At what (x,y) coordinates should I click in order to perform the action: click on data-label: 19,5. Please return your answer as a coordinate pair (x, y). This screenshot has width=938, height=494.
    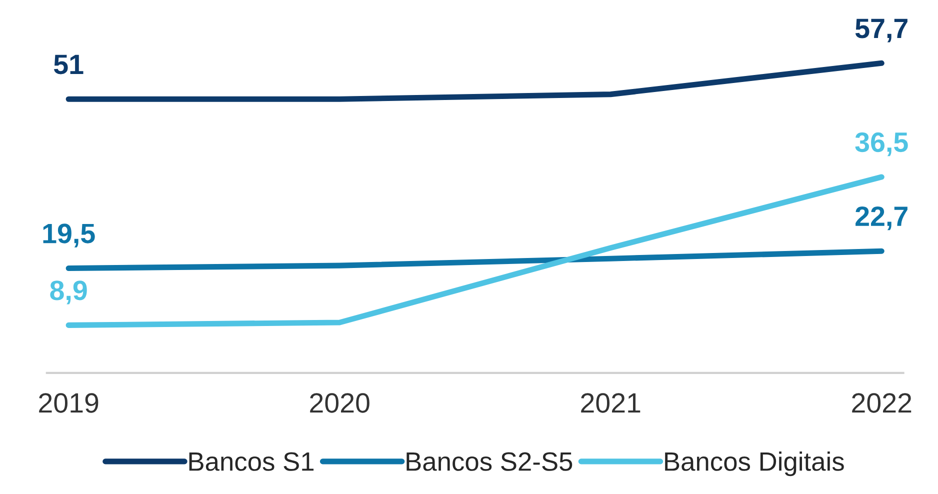
    Looking at the image, I should click on (69, 236).